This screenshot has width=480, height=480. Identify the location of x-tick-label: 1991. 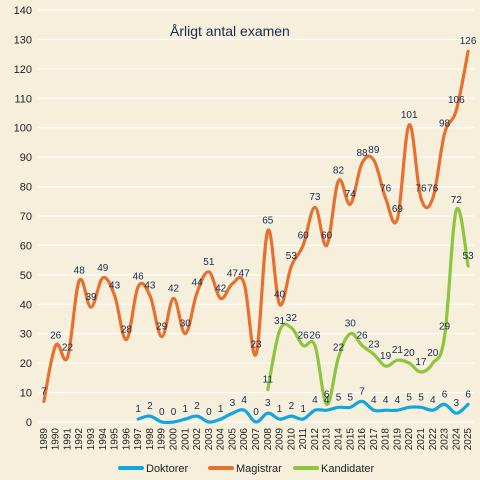
(67, 439).